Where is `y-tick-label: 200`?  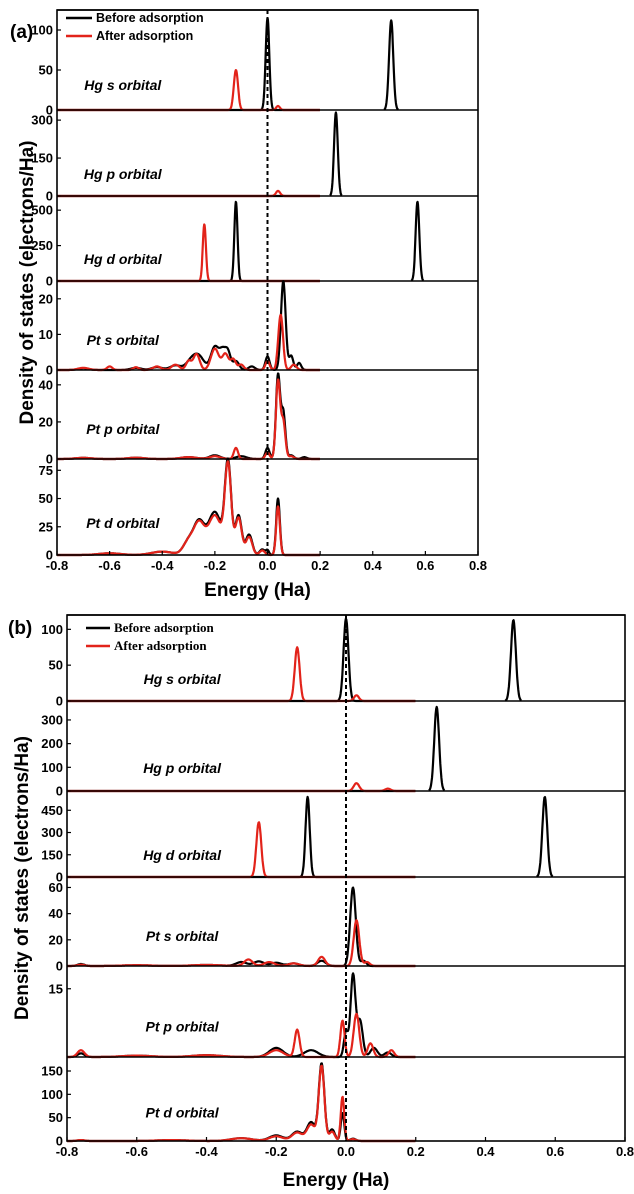 y-tick-label: 200 is located at coordinates (52, 743).